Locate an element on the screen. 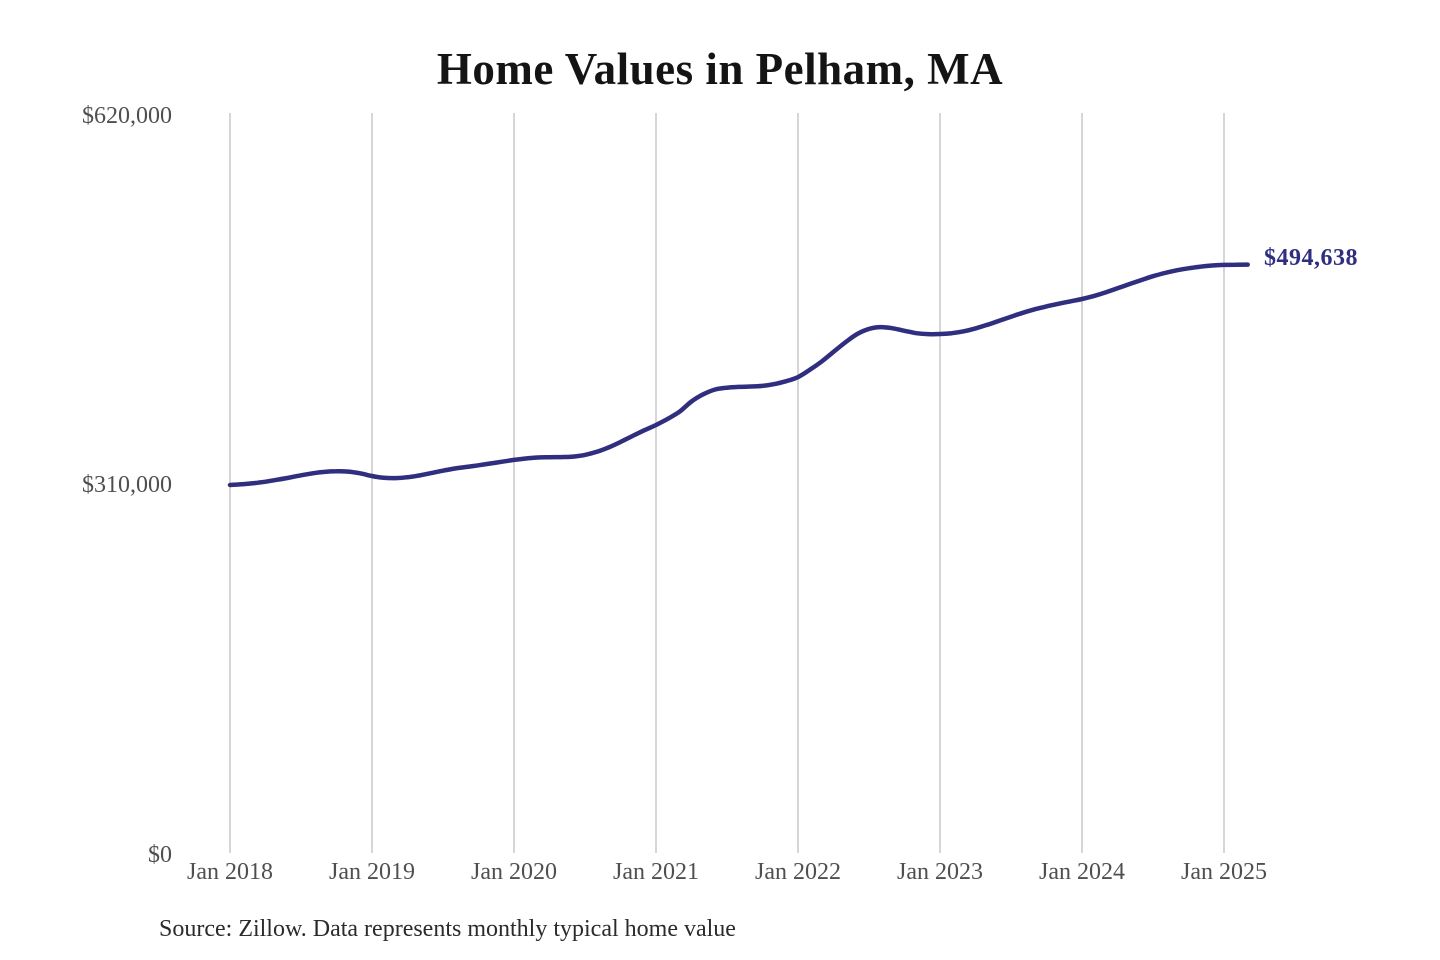 The image size is (1440, 960). x-axis-label-jan-2021: Jan 2021 is located at coordinates (656, 872).